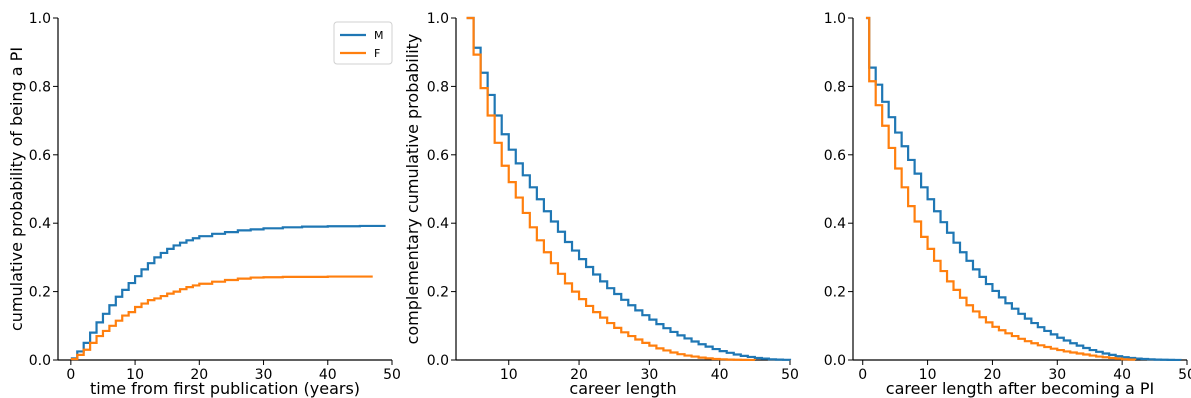 This screenshot has width=1191, height=398. What do you see at coordinates (16, 189) in the screenshot?
I see `y-axis-label: cumulative probability of being a PI` at bounding box center [16, 189].